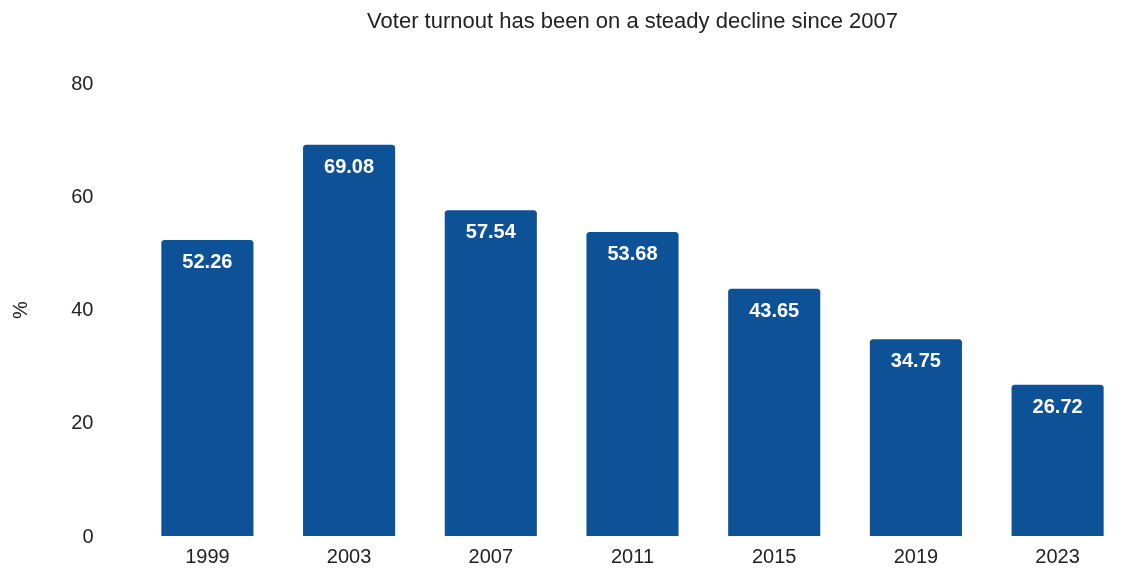  What do you see at coordinates (774, 309) in the screenshot?
I see `data-label: 43.65` at bounding box center [774, 309].